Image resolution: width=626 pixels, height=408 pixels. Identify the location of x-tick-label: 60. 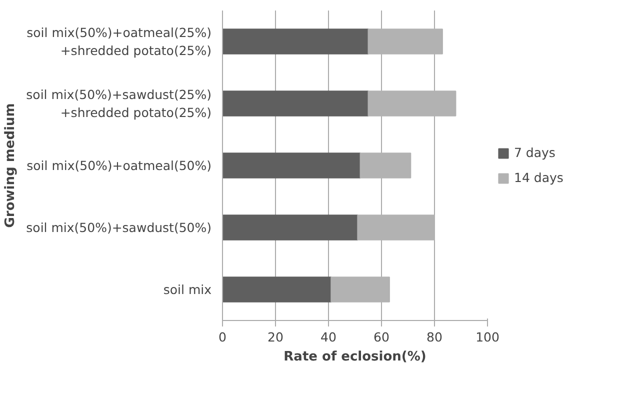
(382, 337).